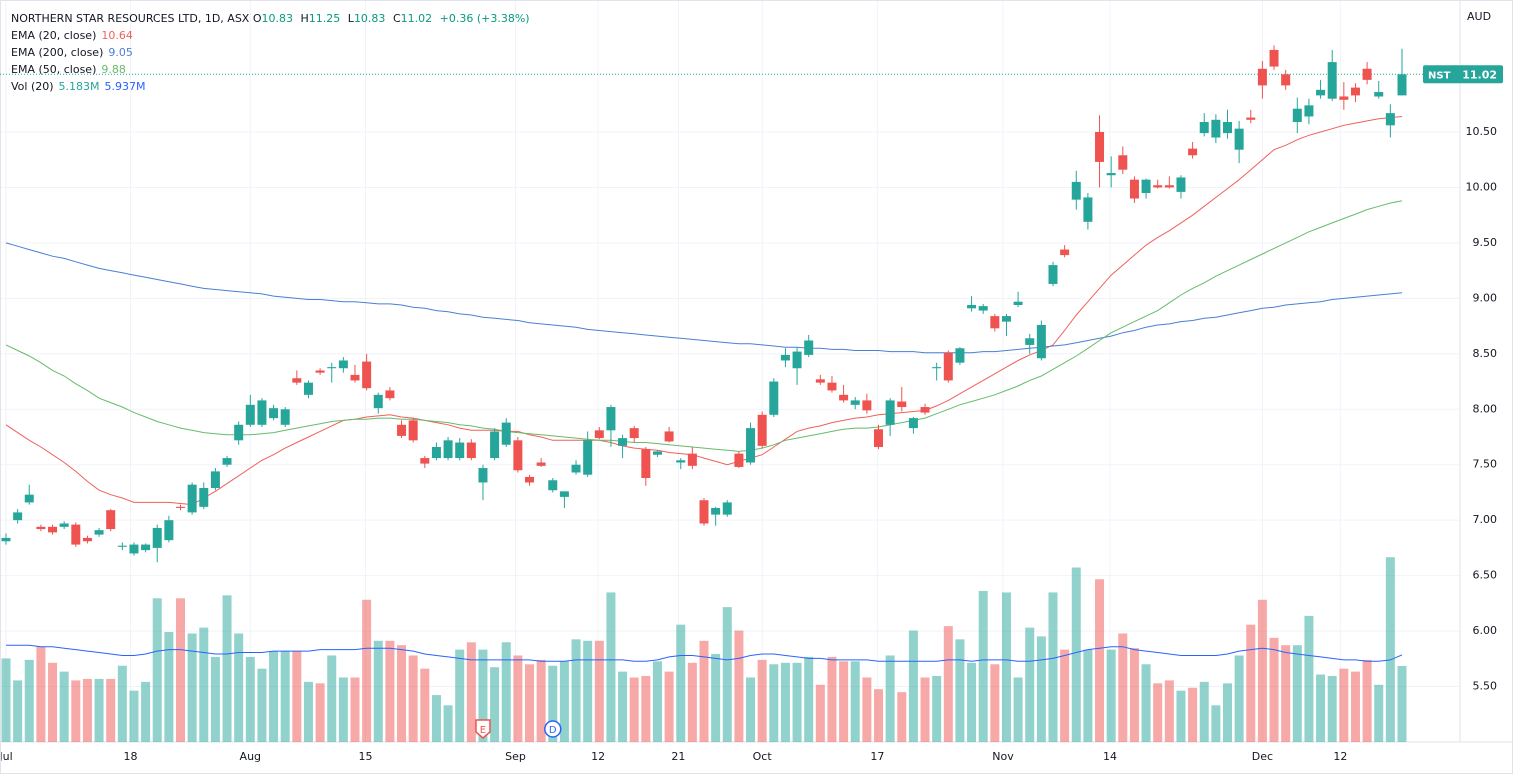 This screenshot has height=774, width=1513. Describe the element at coordinates (1485, 630) in the screenshot. I see `y-tick-label: 6.00` at that location.